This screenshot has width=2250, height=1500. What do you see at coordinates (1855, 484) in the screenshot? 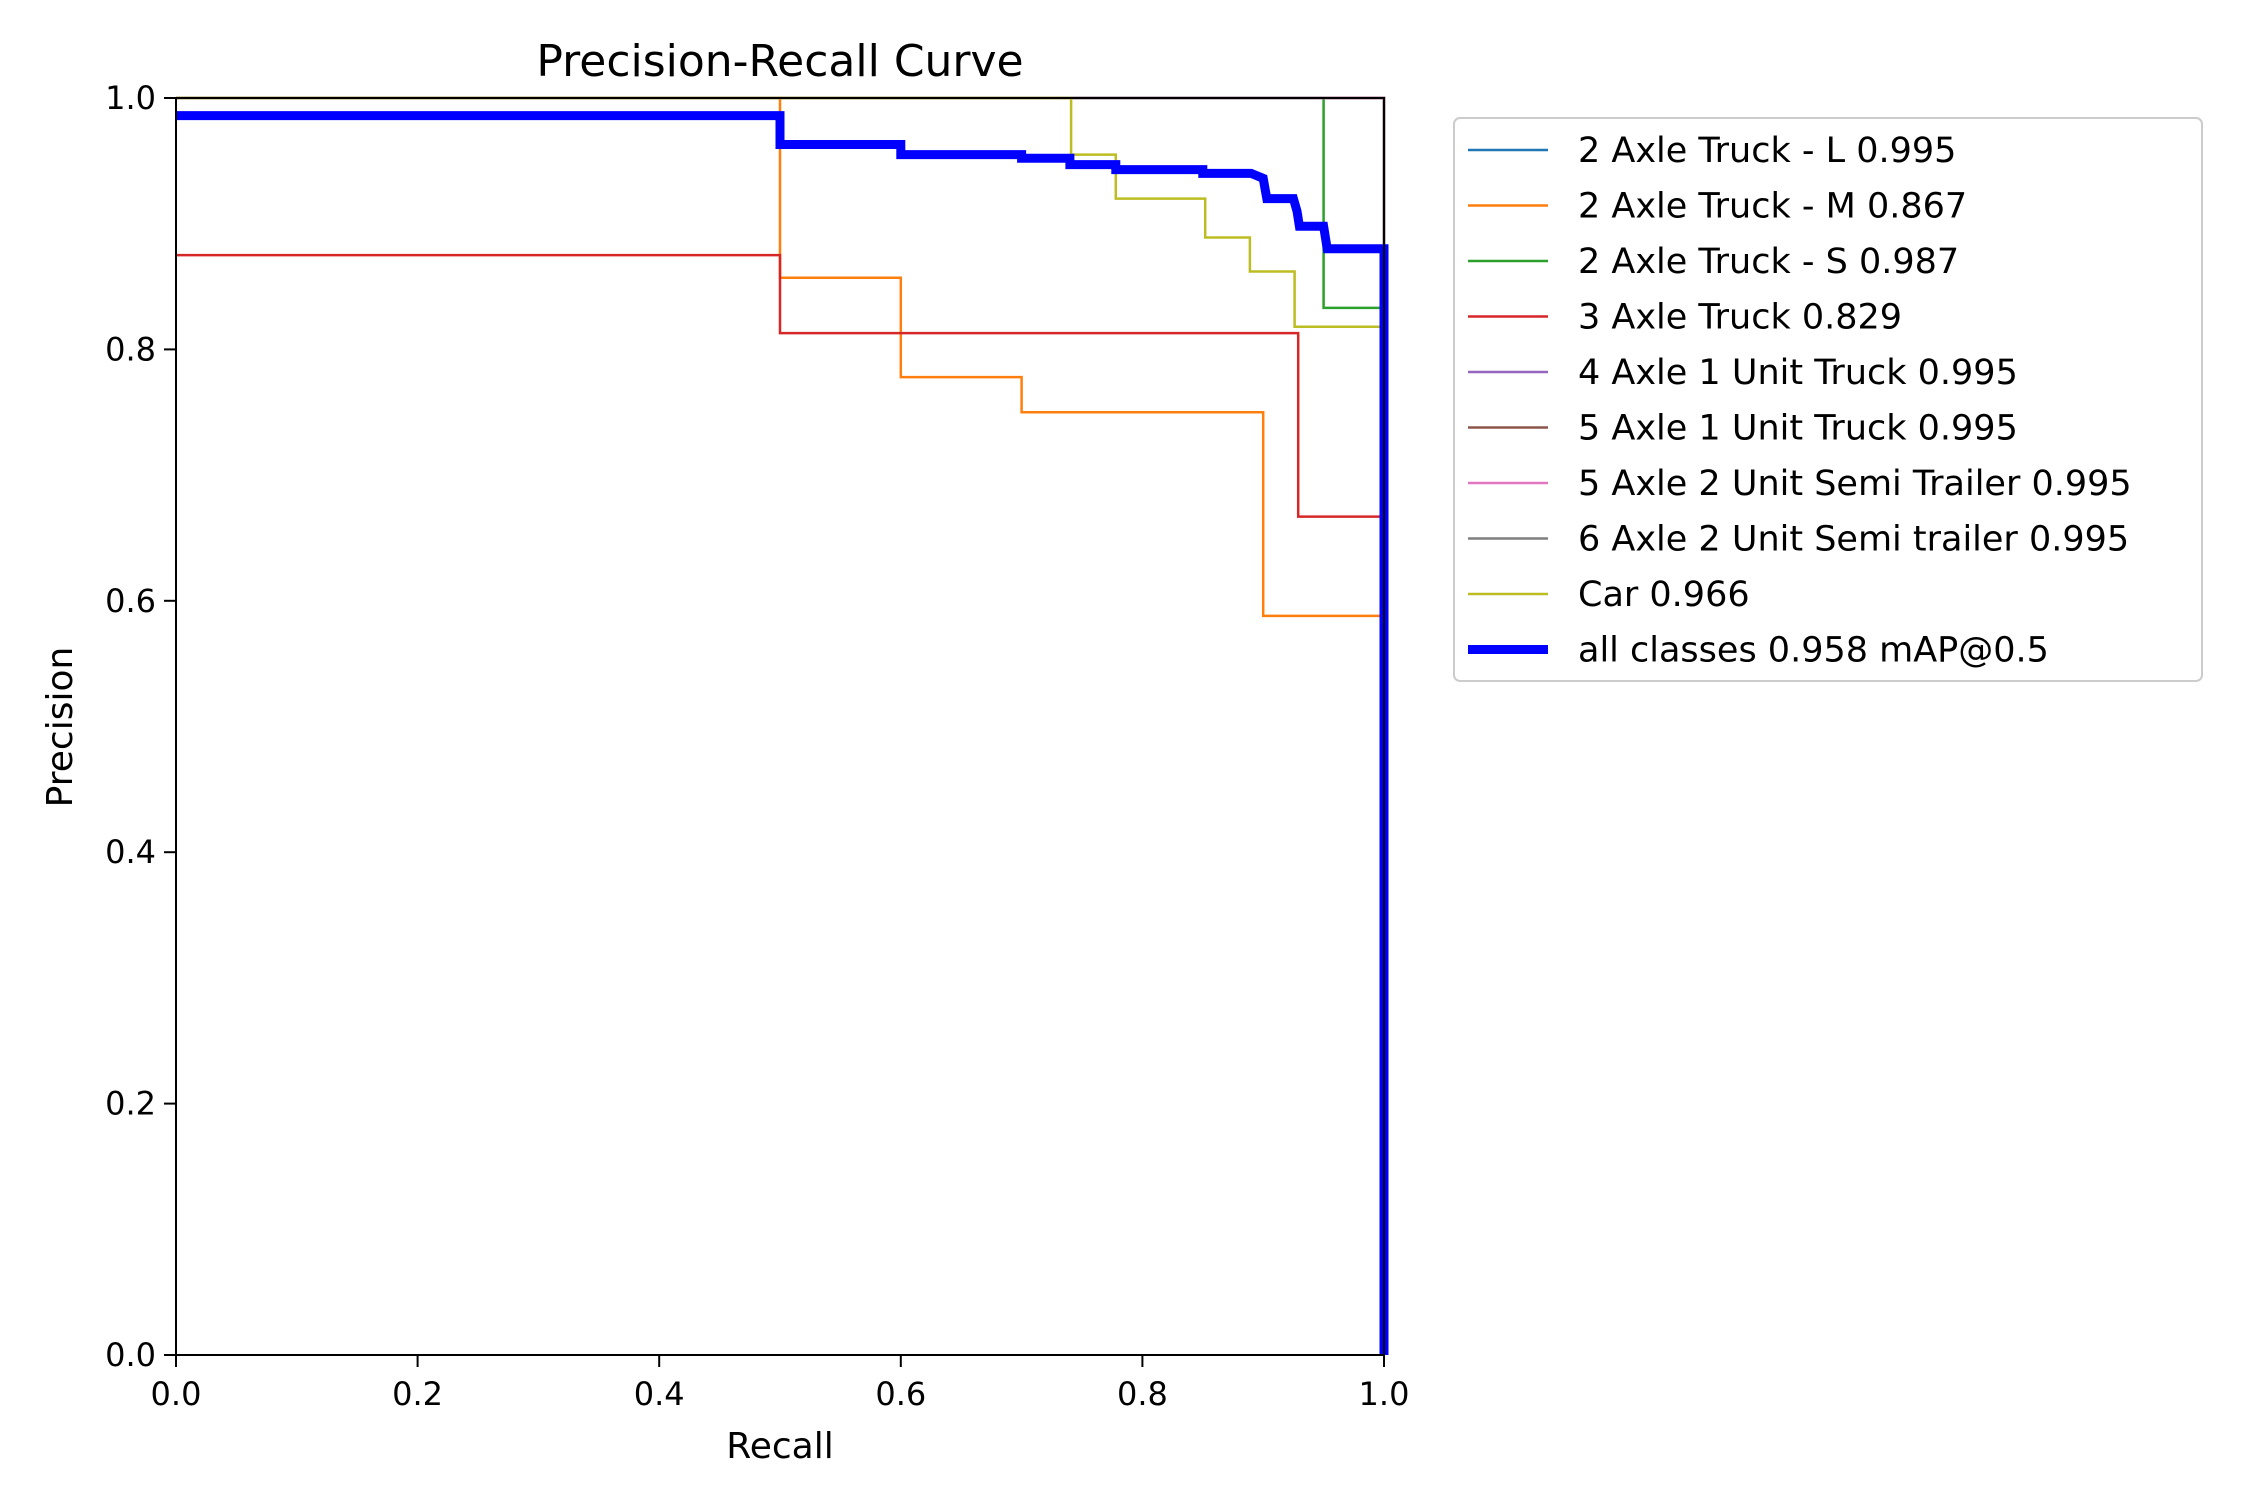
I see `legend-label: 5 Axle 2 Unit Semi Trailer 0.995` at bounding box center [1855, 484].